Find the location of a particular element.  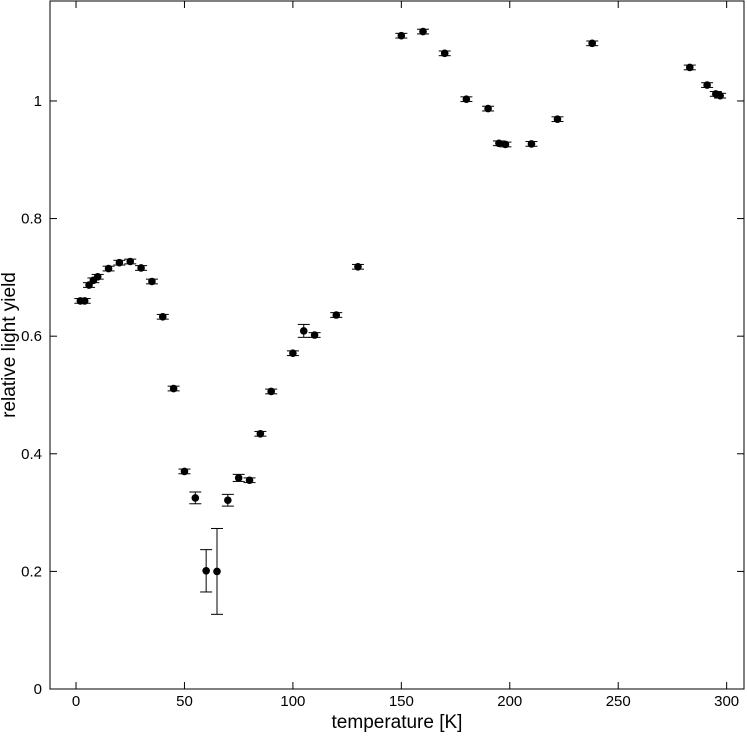

y-tick-label: 0.2 is located at coordinates (31, 571).